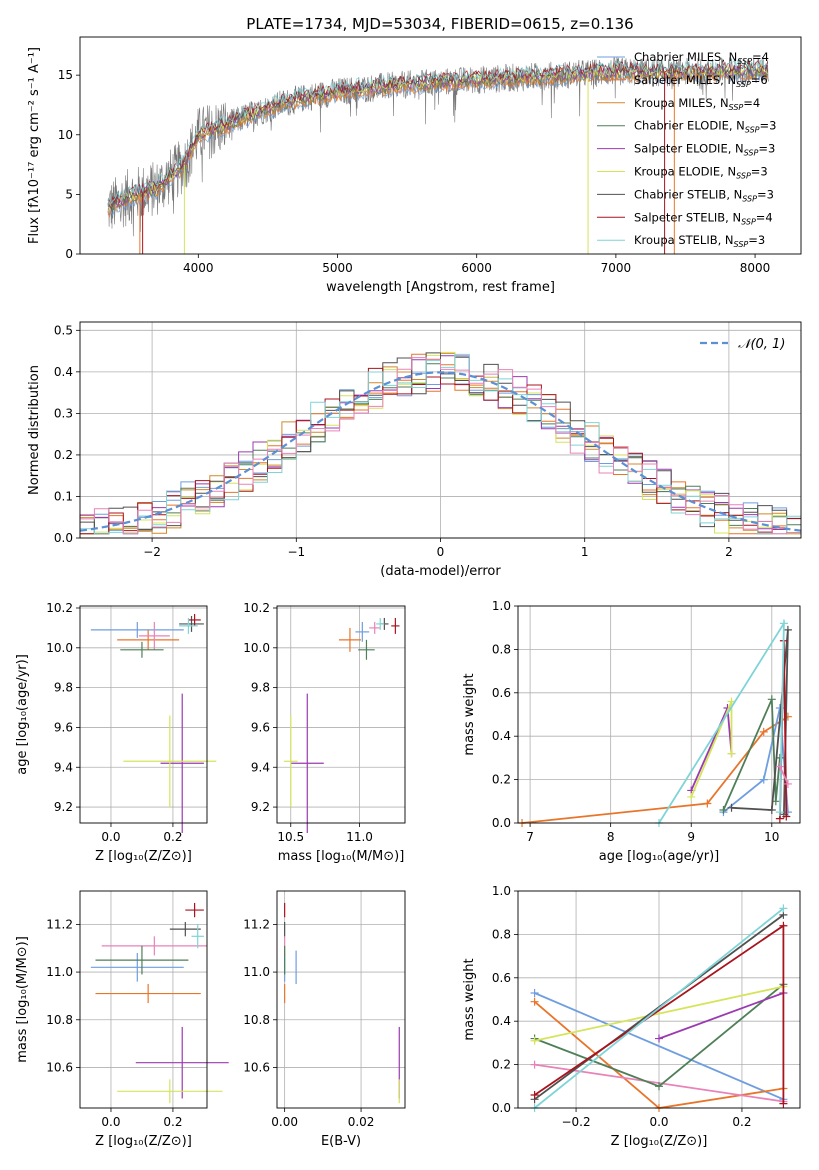  Describe the element at coordinates (616, 268) in the screenshot. I see `x-tick-label: 7000` at that location.